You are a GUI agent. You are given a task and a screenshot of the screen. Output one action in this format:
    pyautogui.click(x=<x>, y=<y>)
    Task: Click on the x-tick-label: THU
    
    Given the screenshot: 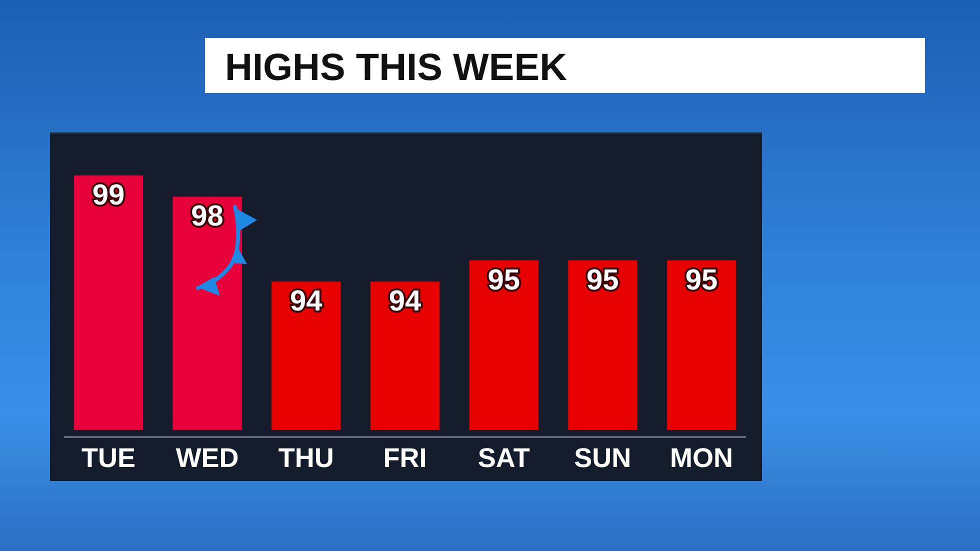 What is the action you would take?
    pyautogui.click(x=306, y=458)
    